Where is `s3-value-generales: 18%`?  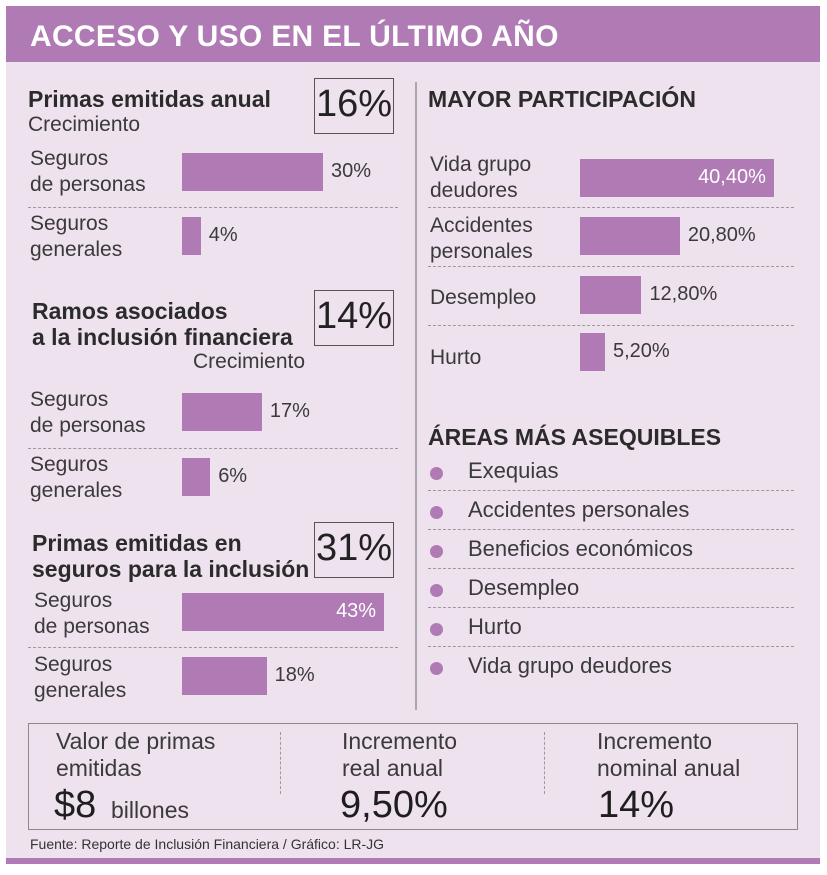 s3-value-generales: 18% is located at coordinates (294, 675).